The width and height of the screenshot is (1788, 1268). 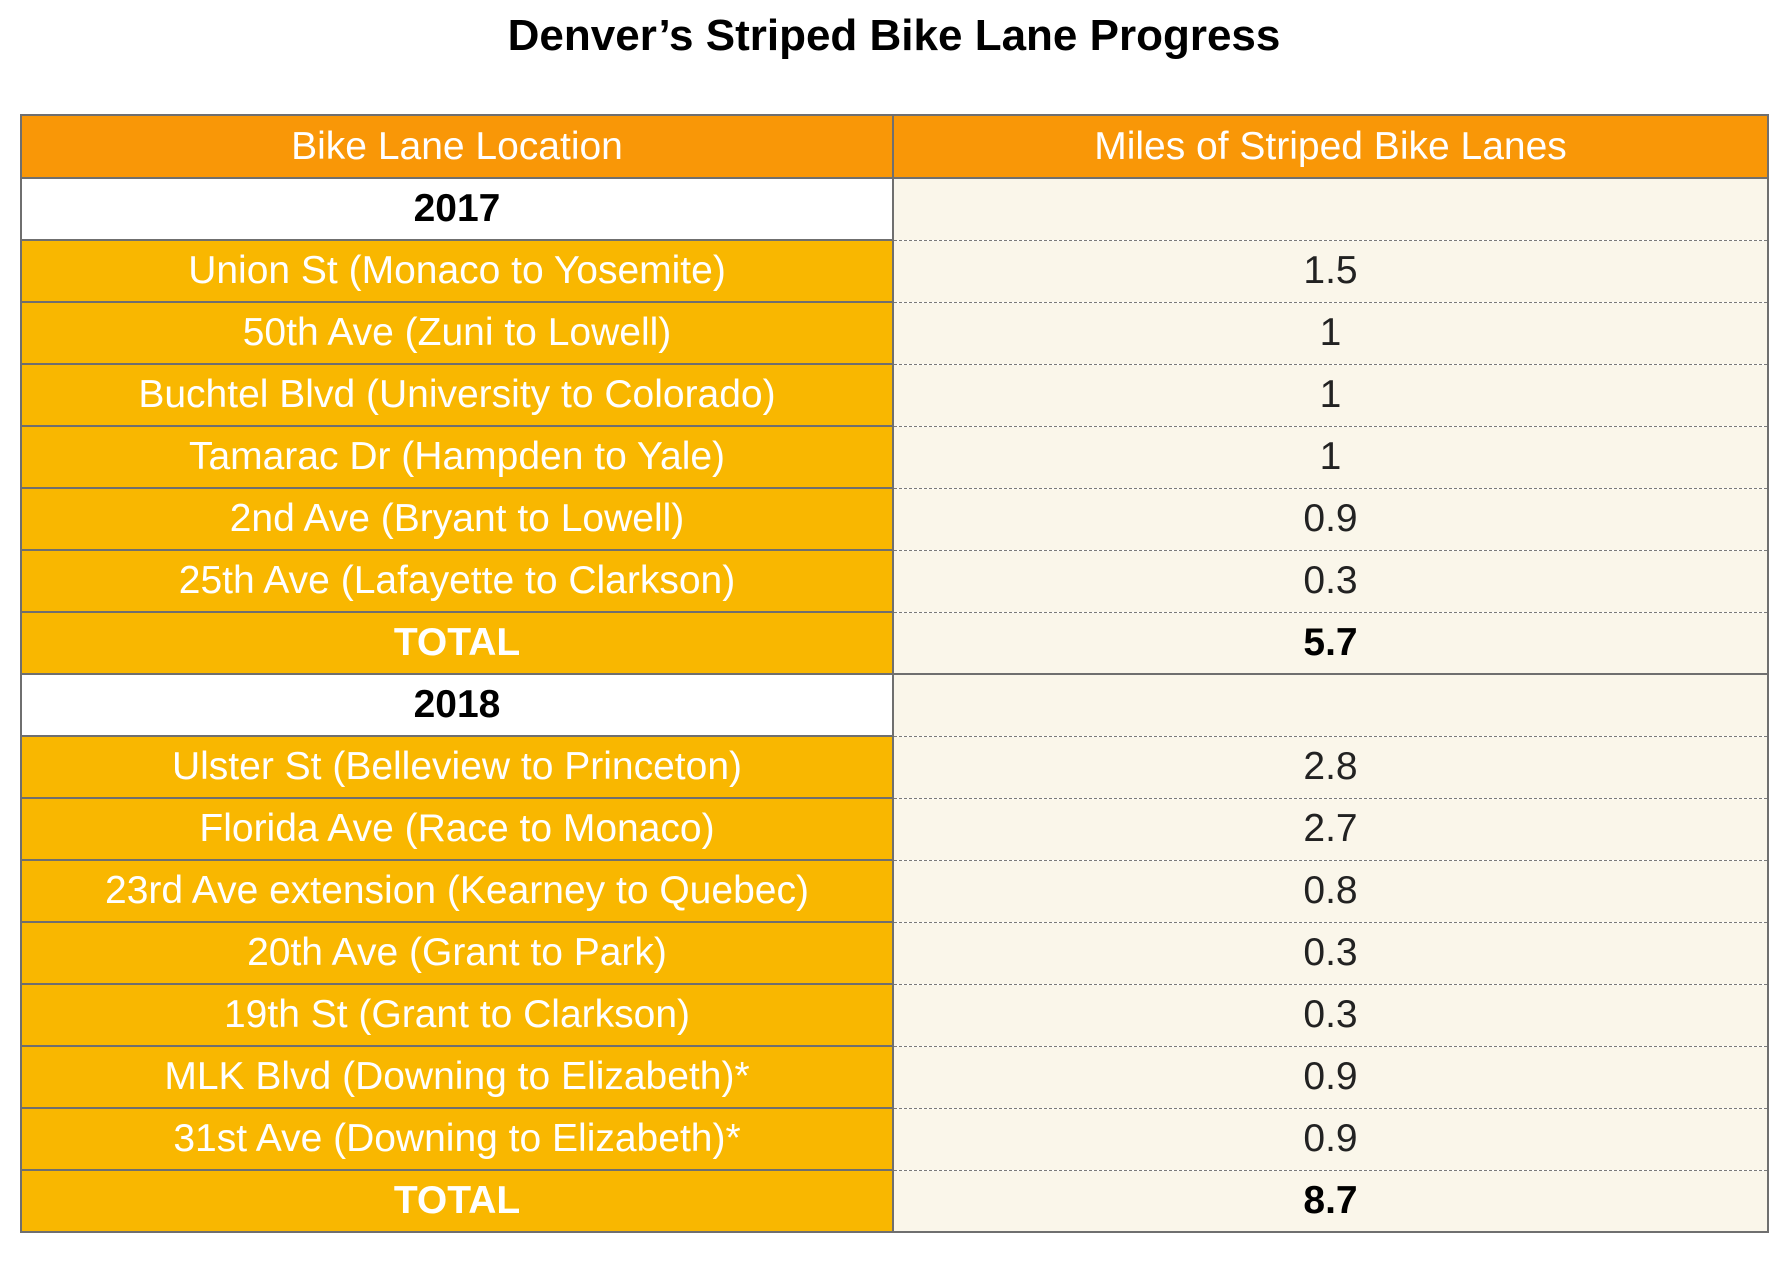 I want to click on total-row: TOTAL 8.7, so click(x=894, y=1201).